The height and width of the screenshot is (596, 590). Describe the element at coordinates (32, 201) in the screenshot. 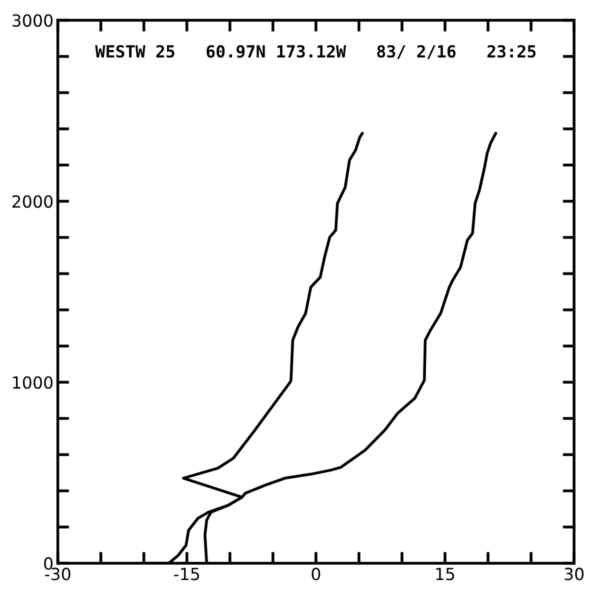

I see `y-tick-label: 2000` at that location.